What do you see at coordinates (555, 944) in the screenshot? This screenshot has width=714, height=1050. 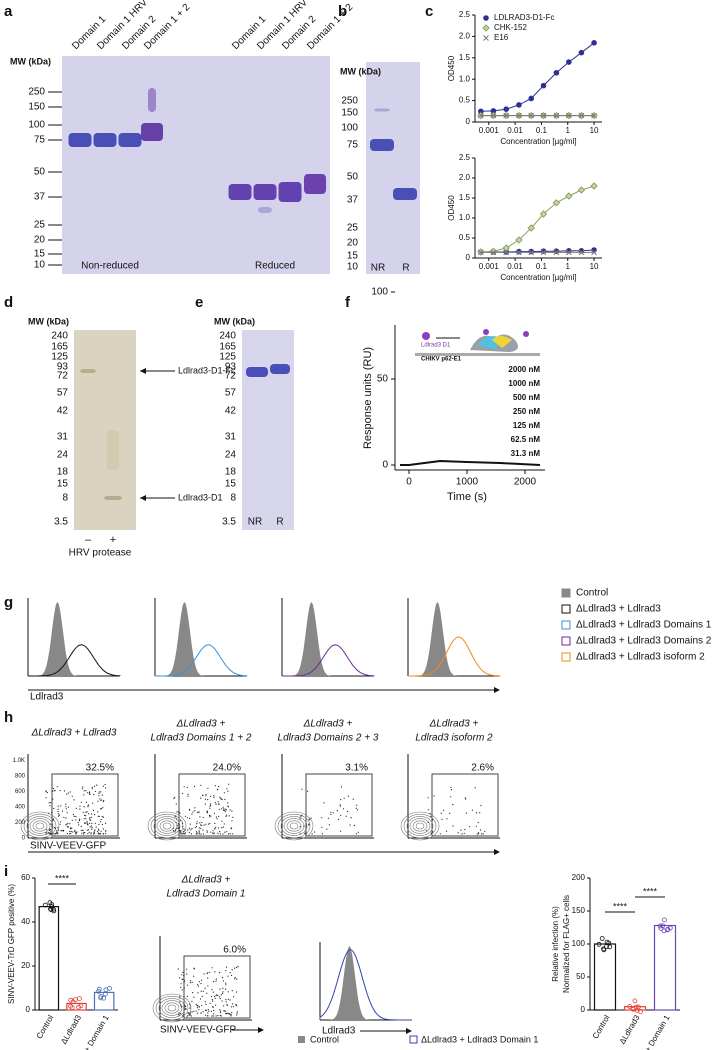 I see `y-axis-label: Relative infection (%)` at bounding box center [555, 944].